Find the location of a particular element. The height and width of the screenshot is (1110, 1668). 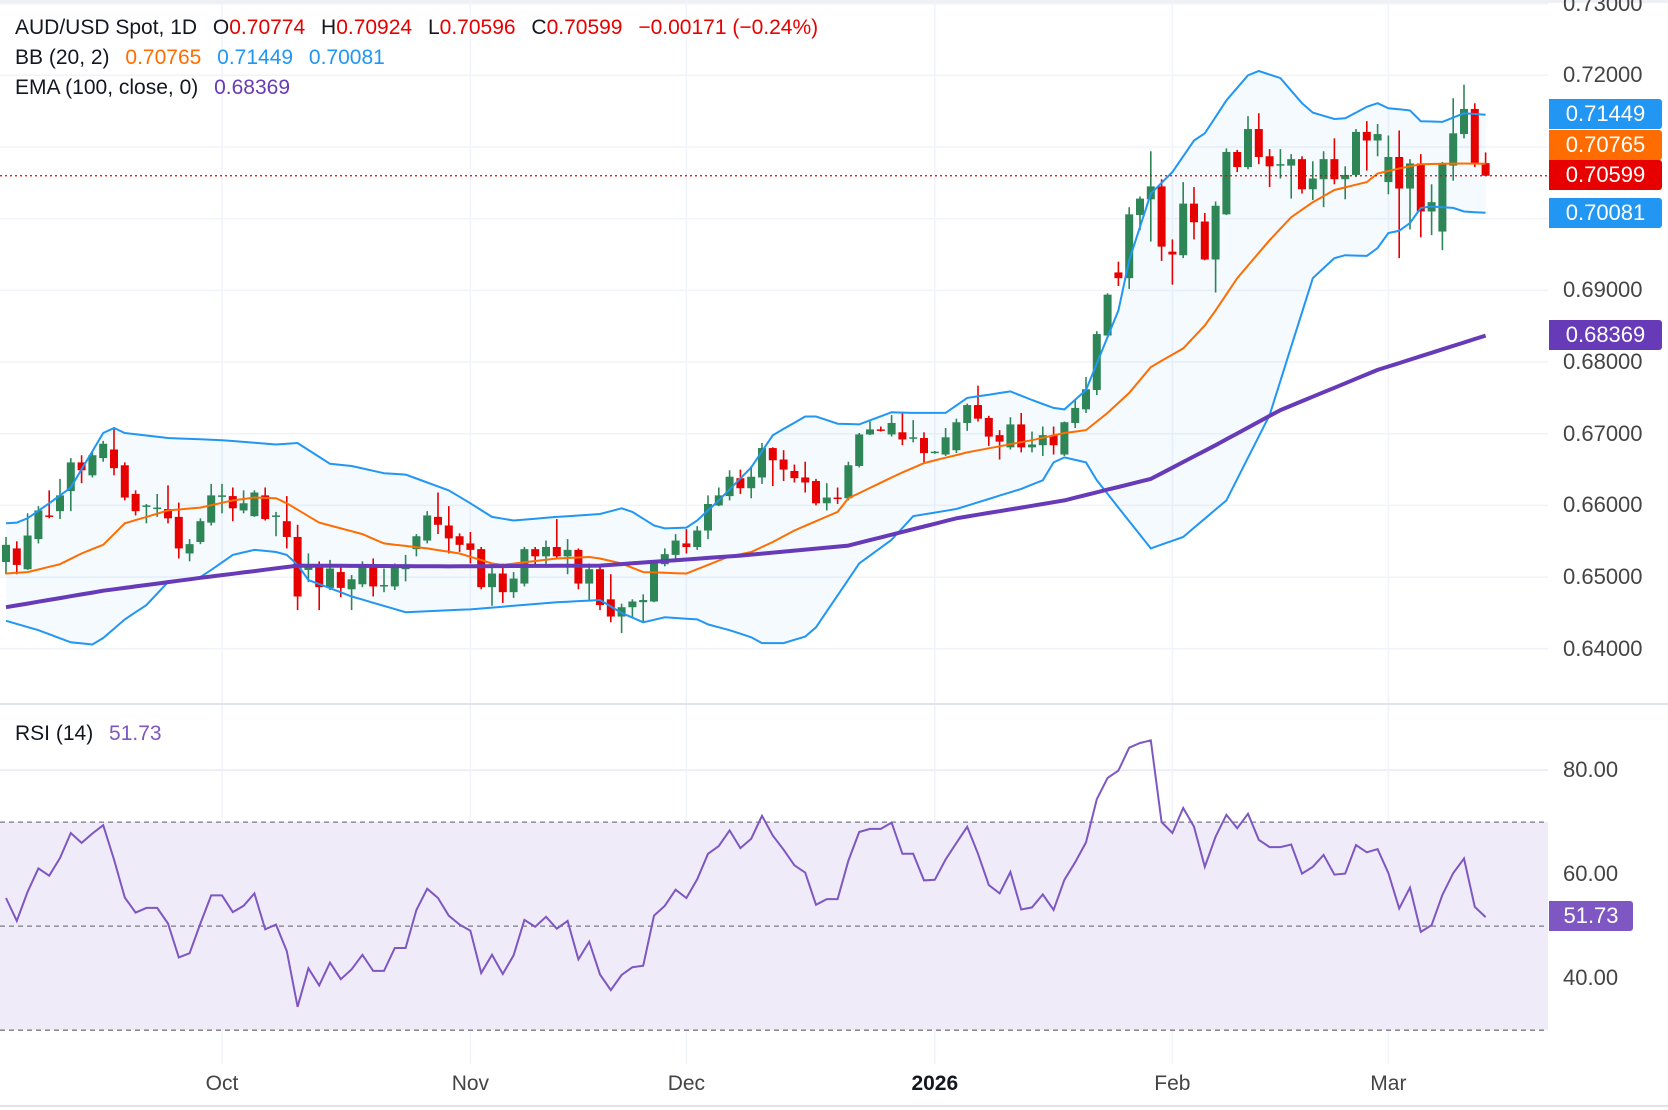

ema-label: EMA (100, close, 0) is located at coordinates (107, 87).